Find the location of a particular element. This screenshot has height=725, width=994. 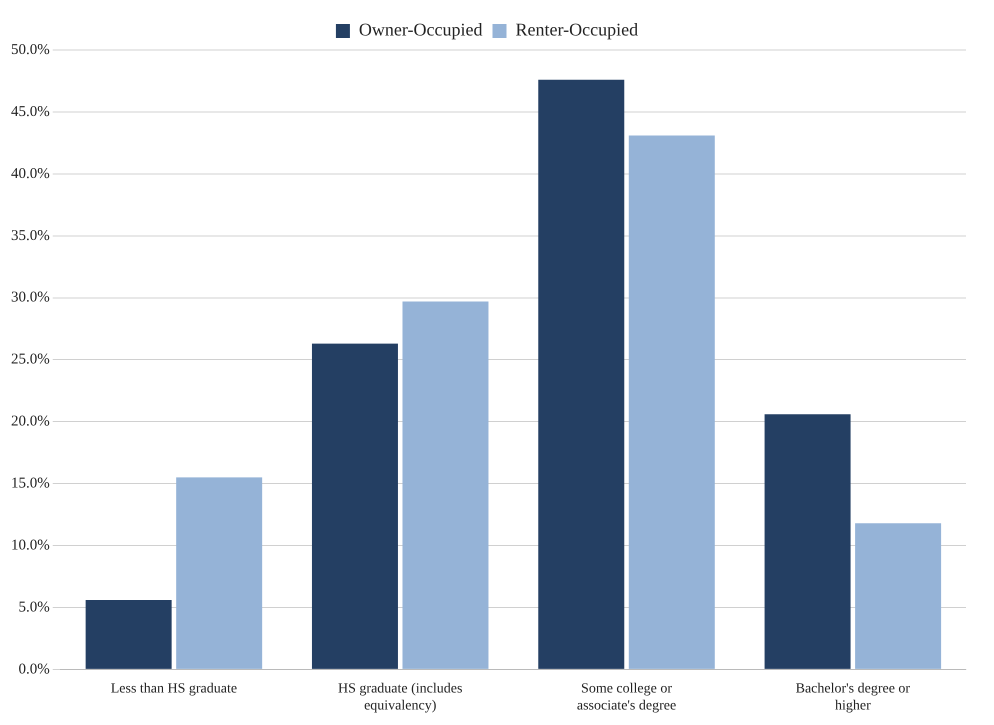

legend-label: Renter-Occupied is located at coordinates (577, 30).